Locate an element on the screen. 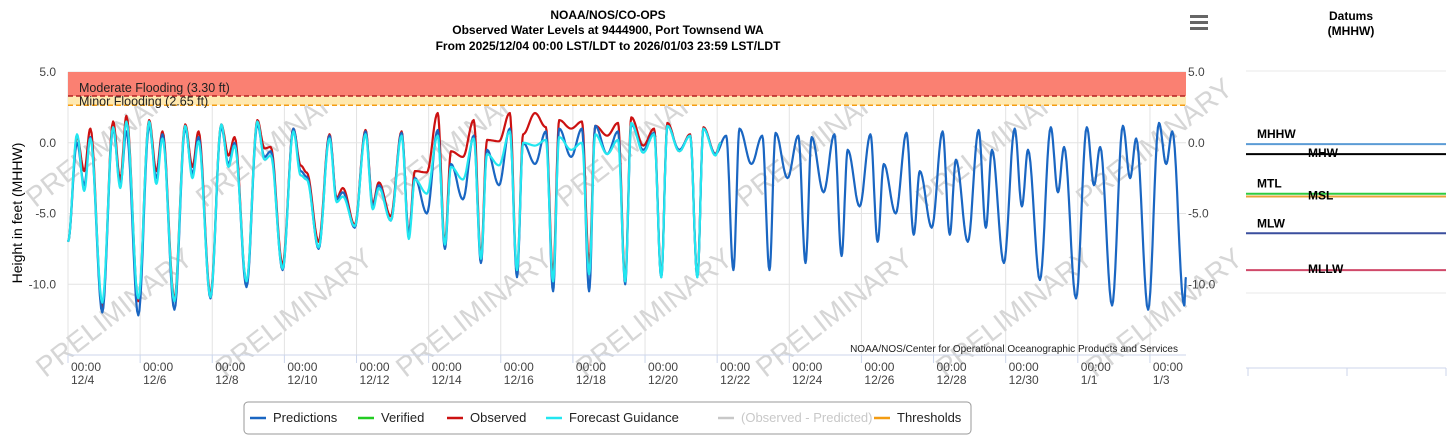 Image resolution: width=1456 pixels, height=438 pixels. x-tick-date: 12/26 is located at coordinates (879, 380).